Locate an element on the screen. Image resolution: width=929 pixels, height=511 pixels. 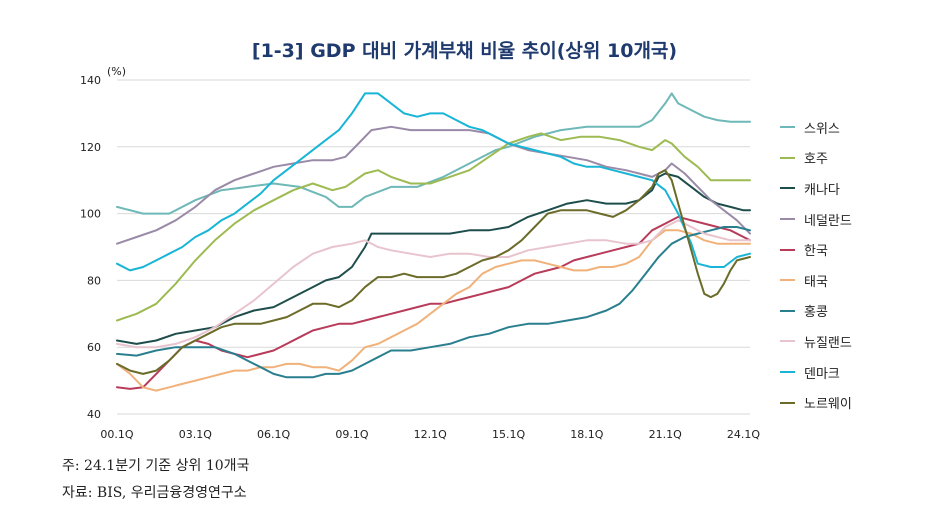
legend-label: 네덜란드 is located at coordinates (828, 221).